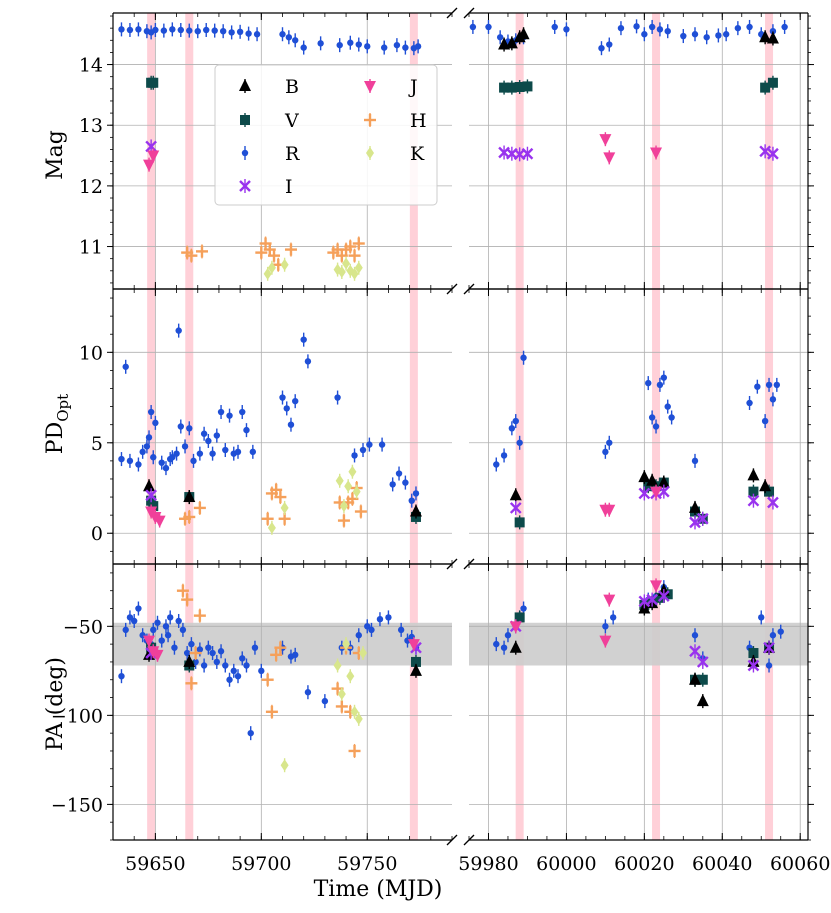 The width and height of the screenshot is (831, 913). Describe the element at coordinates (83, 627) in the screenshot. I see `y-tick-label: −50` at that location.